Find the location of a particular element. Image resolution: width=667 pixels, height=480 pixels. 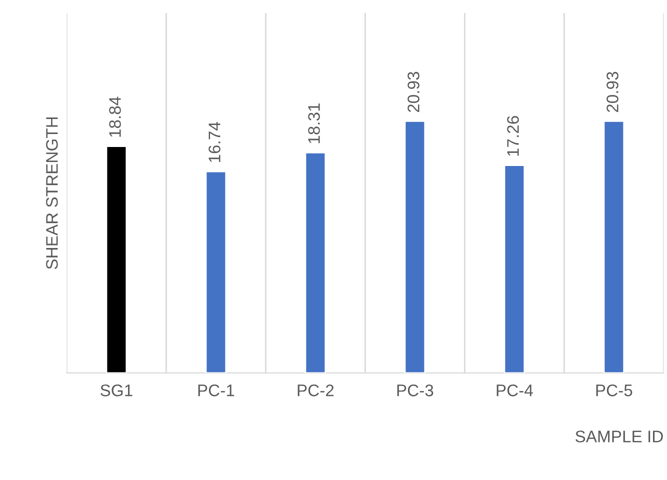

x-tick-label: PC-1 is located at coordinates (216, 390).